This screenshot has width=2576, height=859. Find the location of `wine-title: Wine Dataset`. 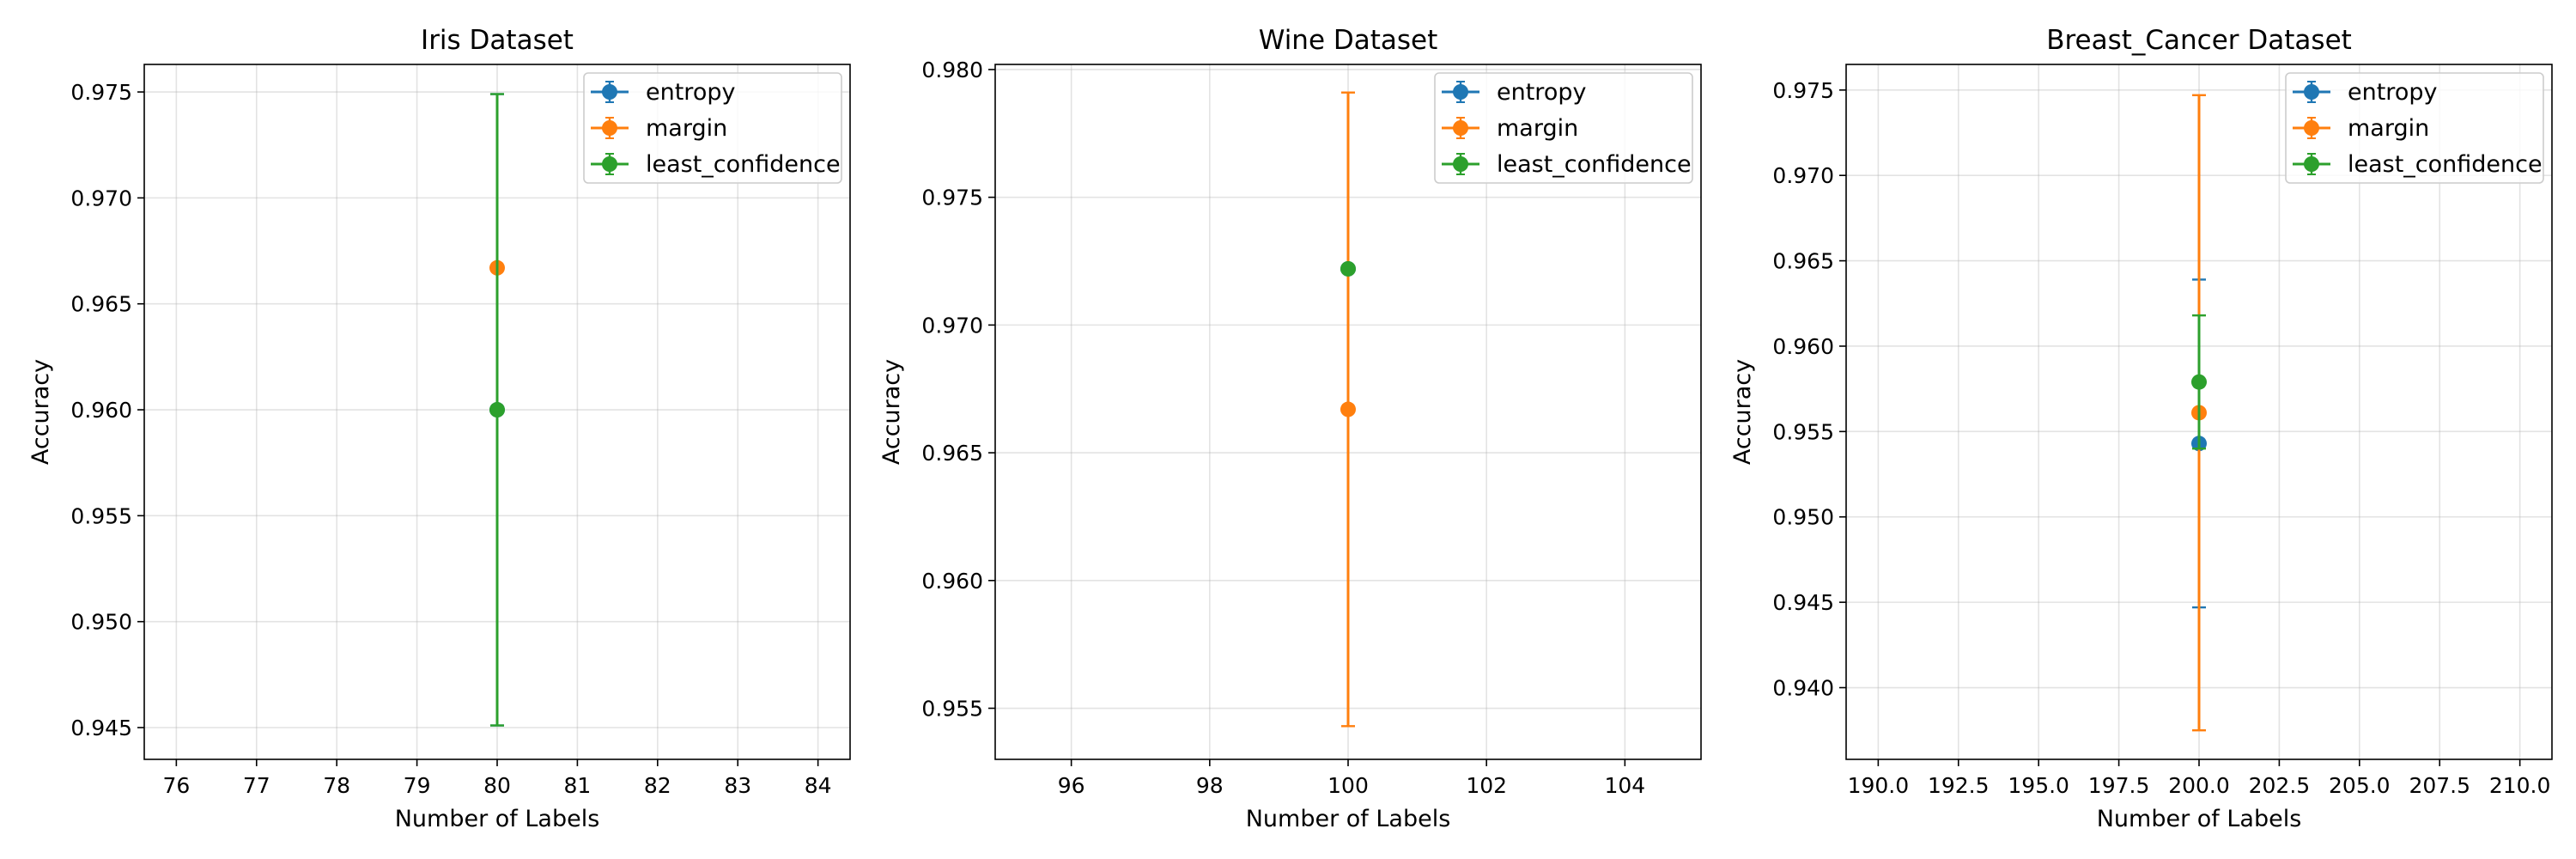

wine-title: Wine Dataset is located at coordinates (1349, 41).